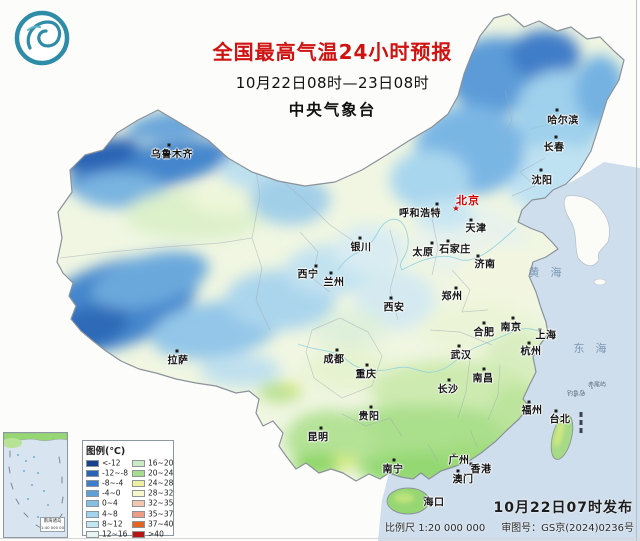 Image resolution: width=640 pixels, height=541 pixels. What do you see at coordinates (361, 248) in the screenshot?
I see `city-label: 银川` at bounding box center [361, 248].